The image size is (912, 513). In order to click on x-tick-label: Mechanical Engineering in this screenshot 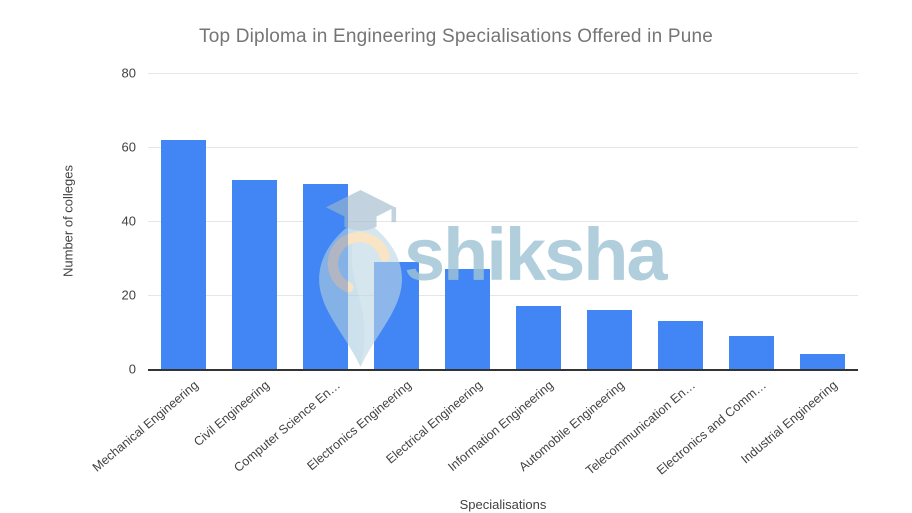, I will do `click(145, 426)`.